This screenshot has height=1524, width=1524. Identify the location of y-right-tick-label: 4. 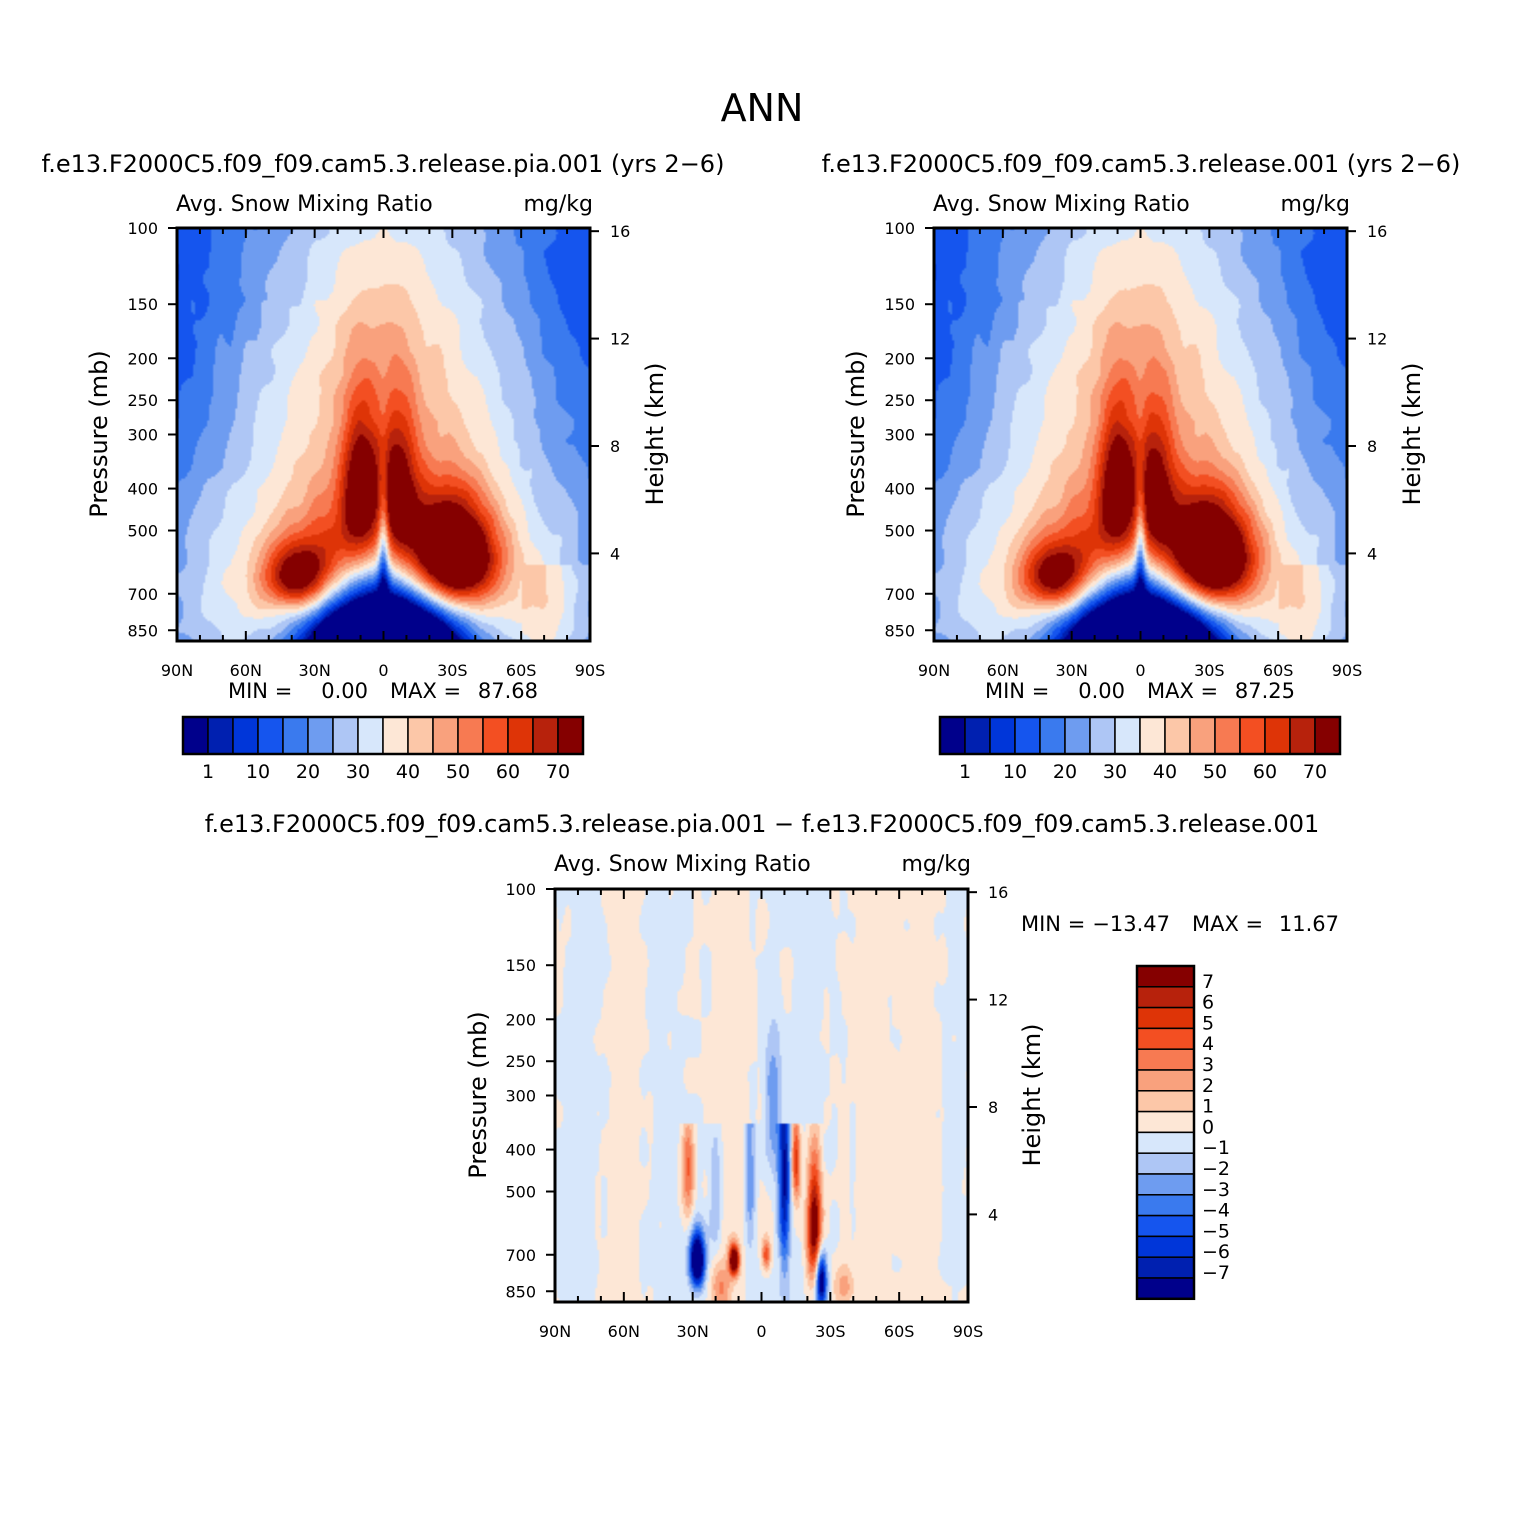
(1372, 553).